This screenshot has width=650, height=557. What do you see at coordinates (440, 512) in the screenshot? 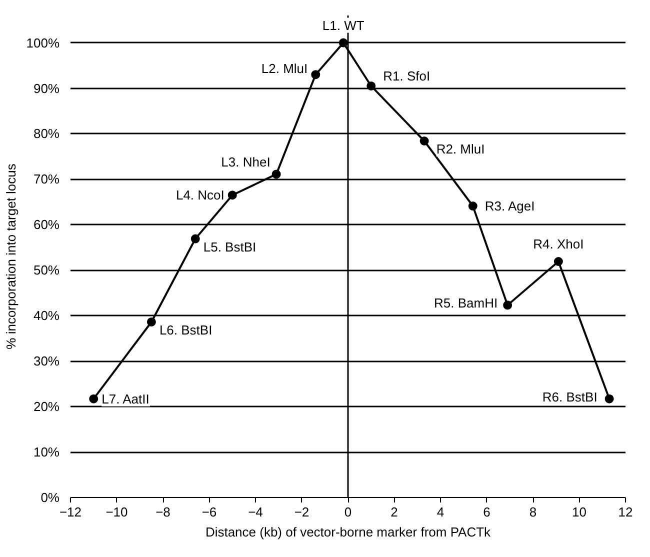
I see `x-tick-label: 4` at bounding box center [440, 512].